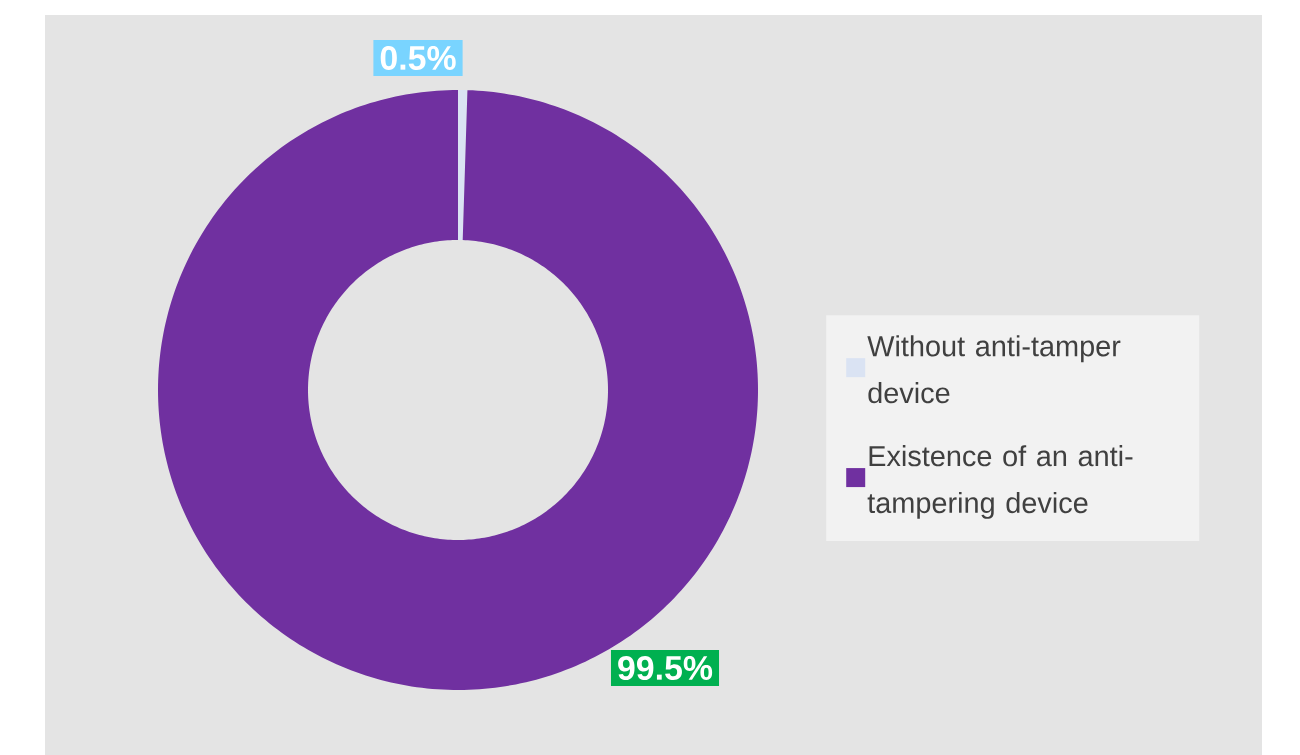 The height and width of the screenshot is (755, 1300). What do you see at coordinates (1000, 482) in the screenshot?
I see `legend-label: Existence of an anti-tampering device` at bounding box center [1000, 482].